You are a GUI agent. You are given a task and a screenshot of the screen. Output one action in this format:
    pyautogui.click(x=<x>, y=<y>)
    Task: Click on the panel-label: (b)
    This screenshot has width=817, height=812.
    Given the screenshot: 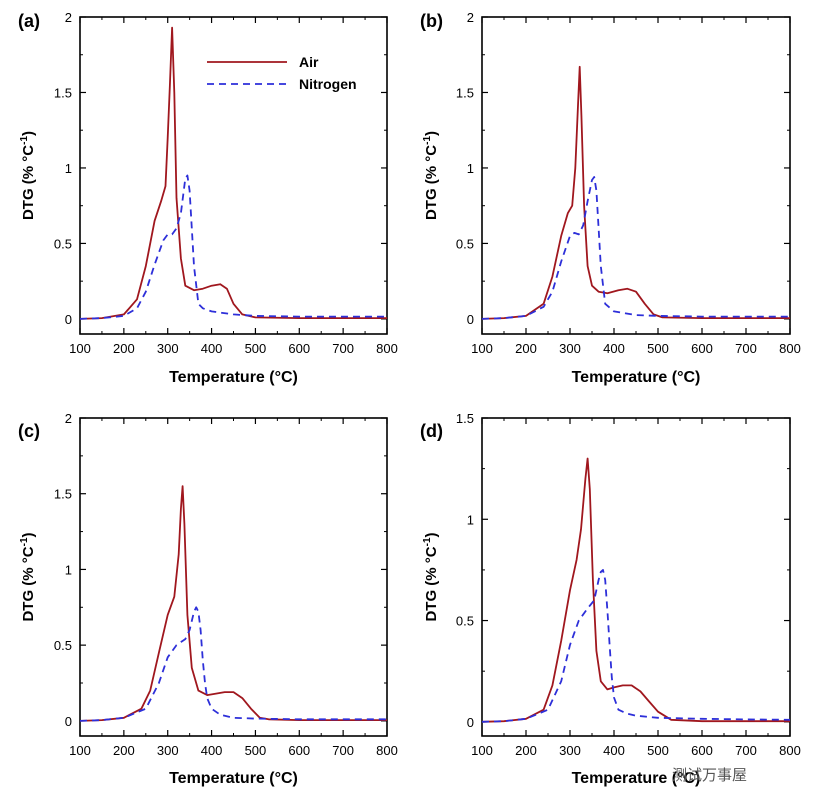 What is the action you would take?
    pyautogui.click(x=431, y=21)
    